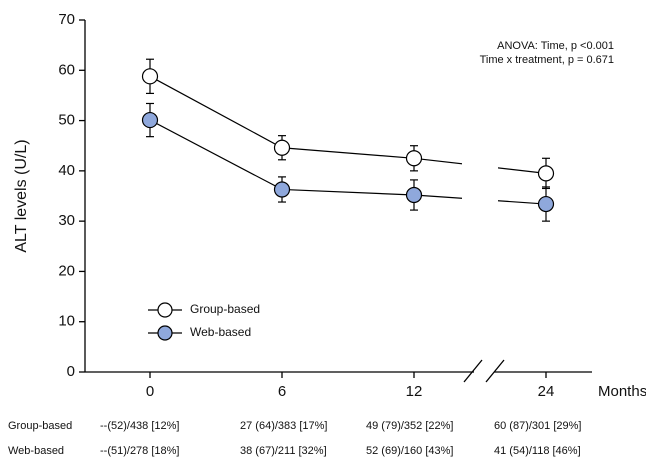 The image size is (646, 462). I want to click on annotation: ANOVA: Time, p <0.001, so click(555, 46).